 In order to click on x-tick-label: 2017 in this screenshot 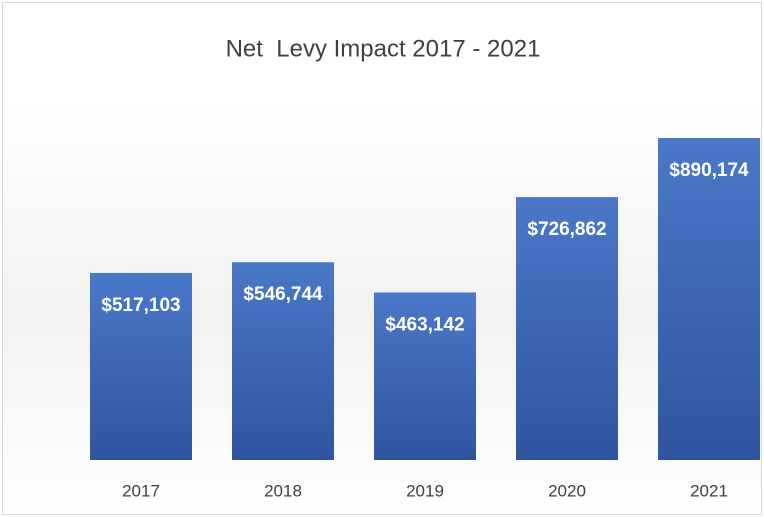, I will do `click(141, 490)`.